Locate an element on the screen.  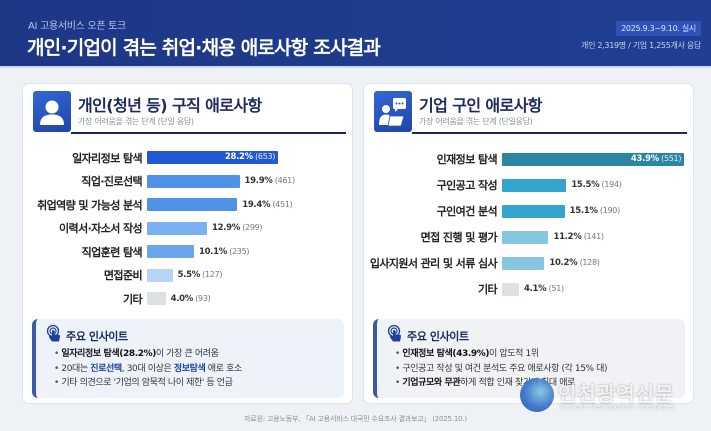
page-title: 개인·기업이 겪는 취업·채용 애로사항 조사결과 is located at coordinates (204, 48).